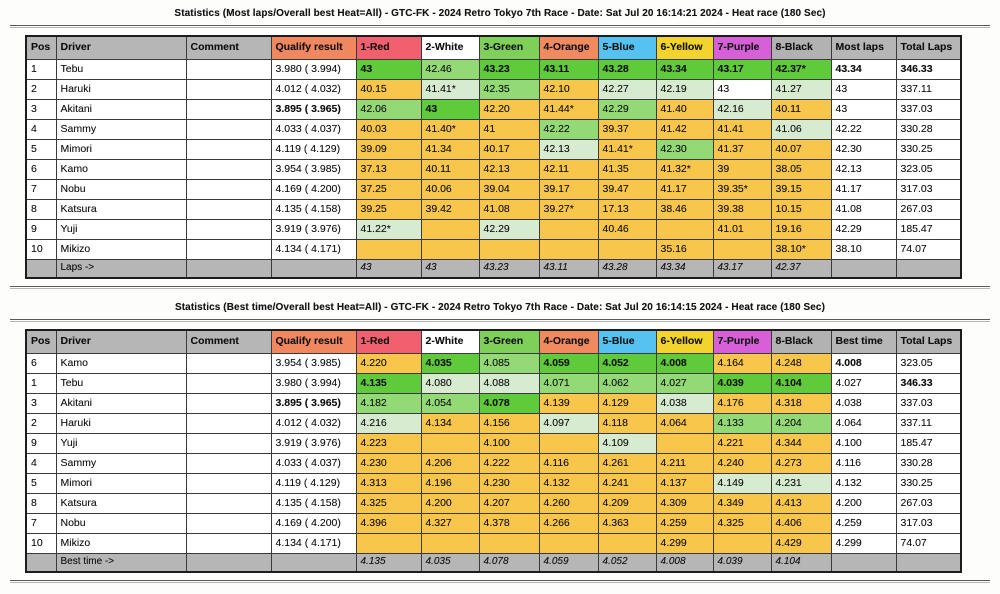 The image size is (1000, 594). Describe the element at coordinates (121, 149) in the screenshot. I see `driver-name: Mimori` at that location.